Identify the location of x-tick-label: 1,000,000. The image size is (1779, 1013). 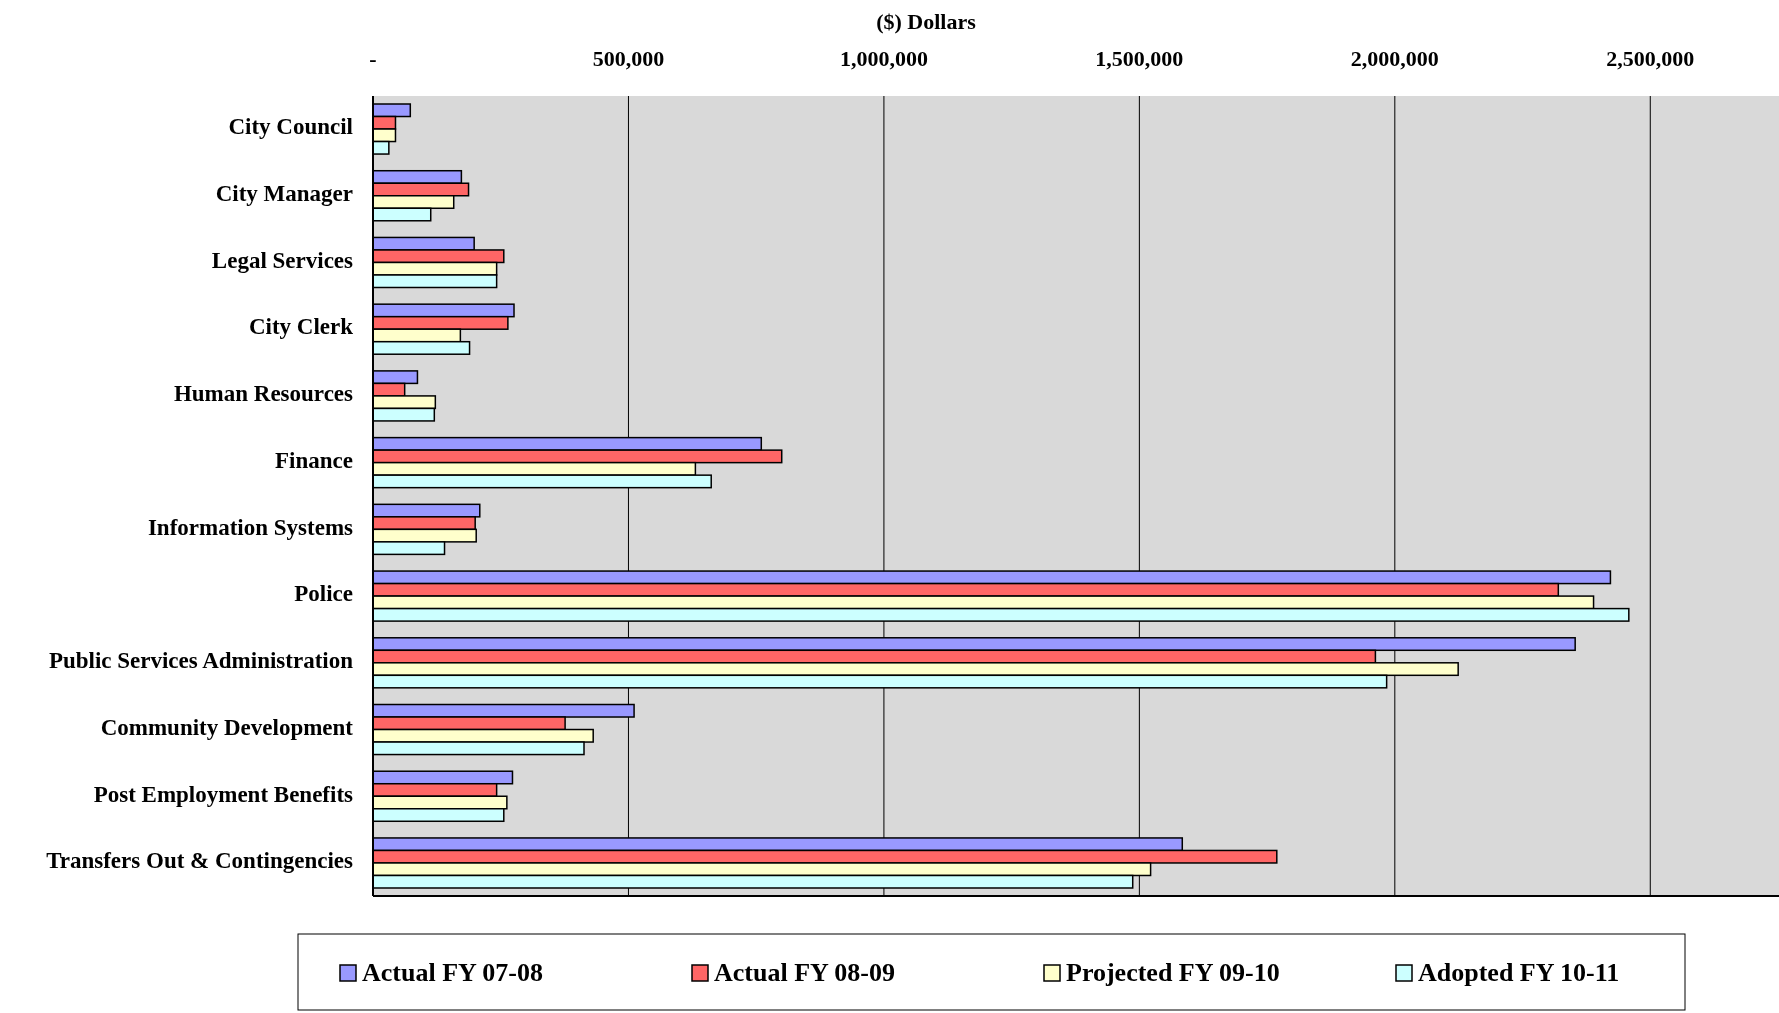
(883, 58).